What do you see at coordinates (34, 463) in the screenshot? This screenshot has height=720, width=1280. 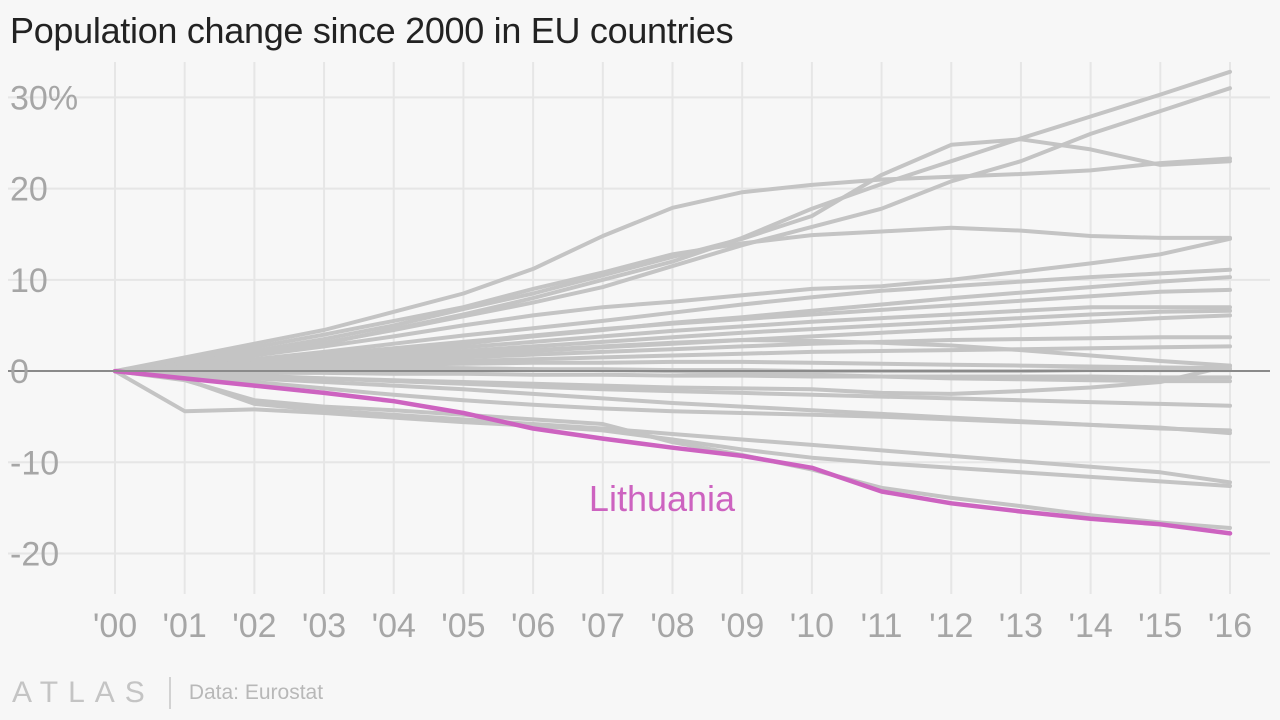 I see `y-tick-label: -10` at bounding box center [34, 463].